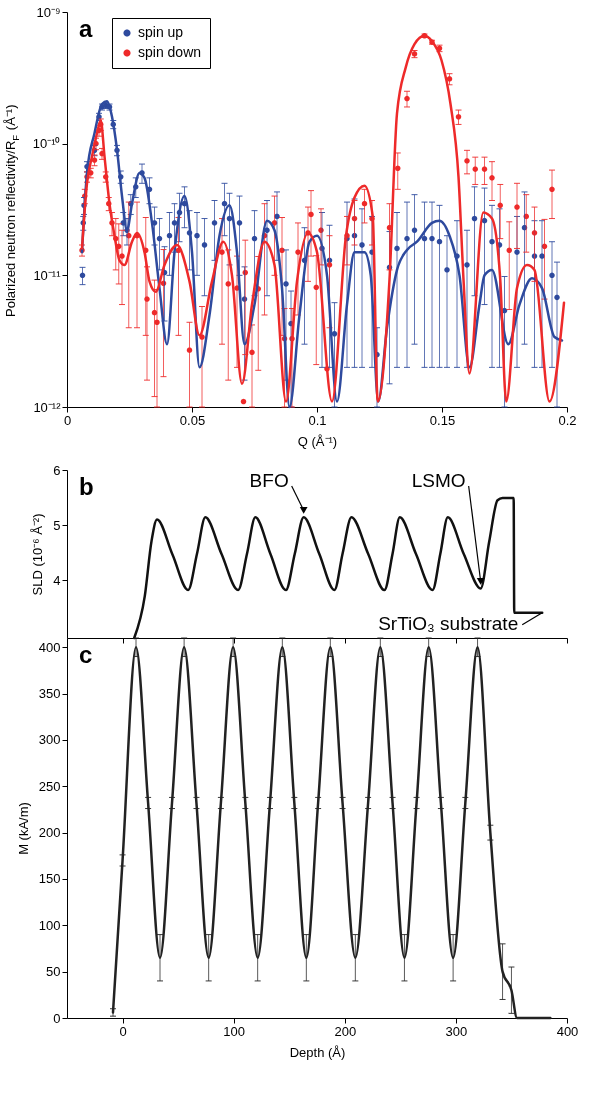 The width and height of the screenshot is (608, 1108). What do you see at coordinates (57, 1018) in the screenshot?
I see `y-tick-label: 0` at bounding box center [57, 1018].